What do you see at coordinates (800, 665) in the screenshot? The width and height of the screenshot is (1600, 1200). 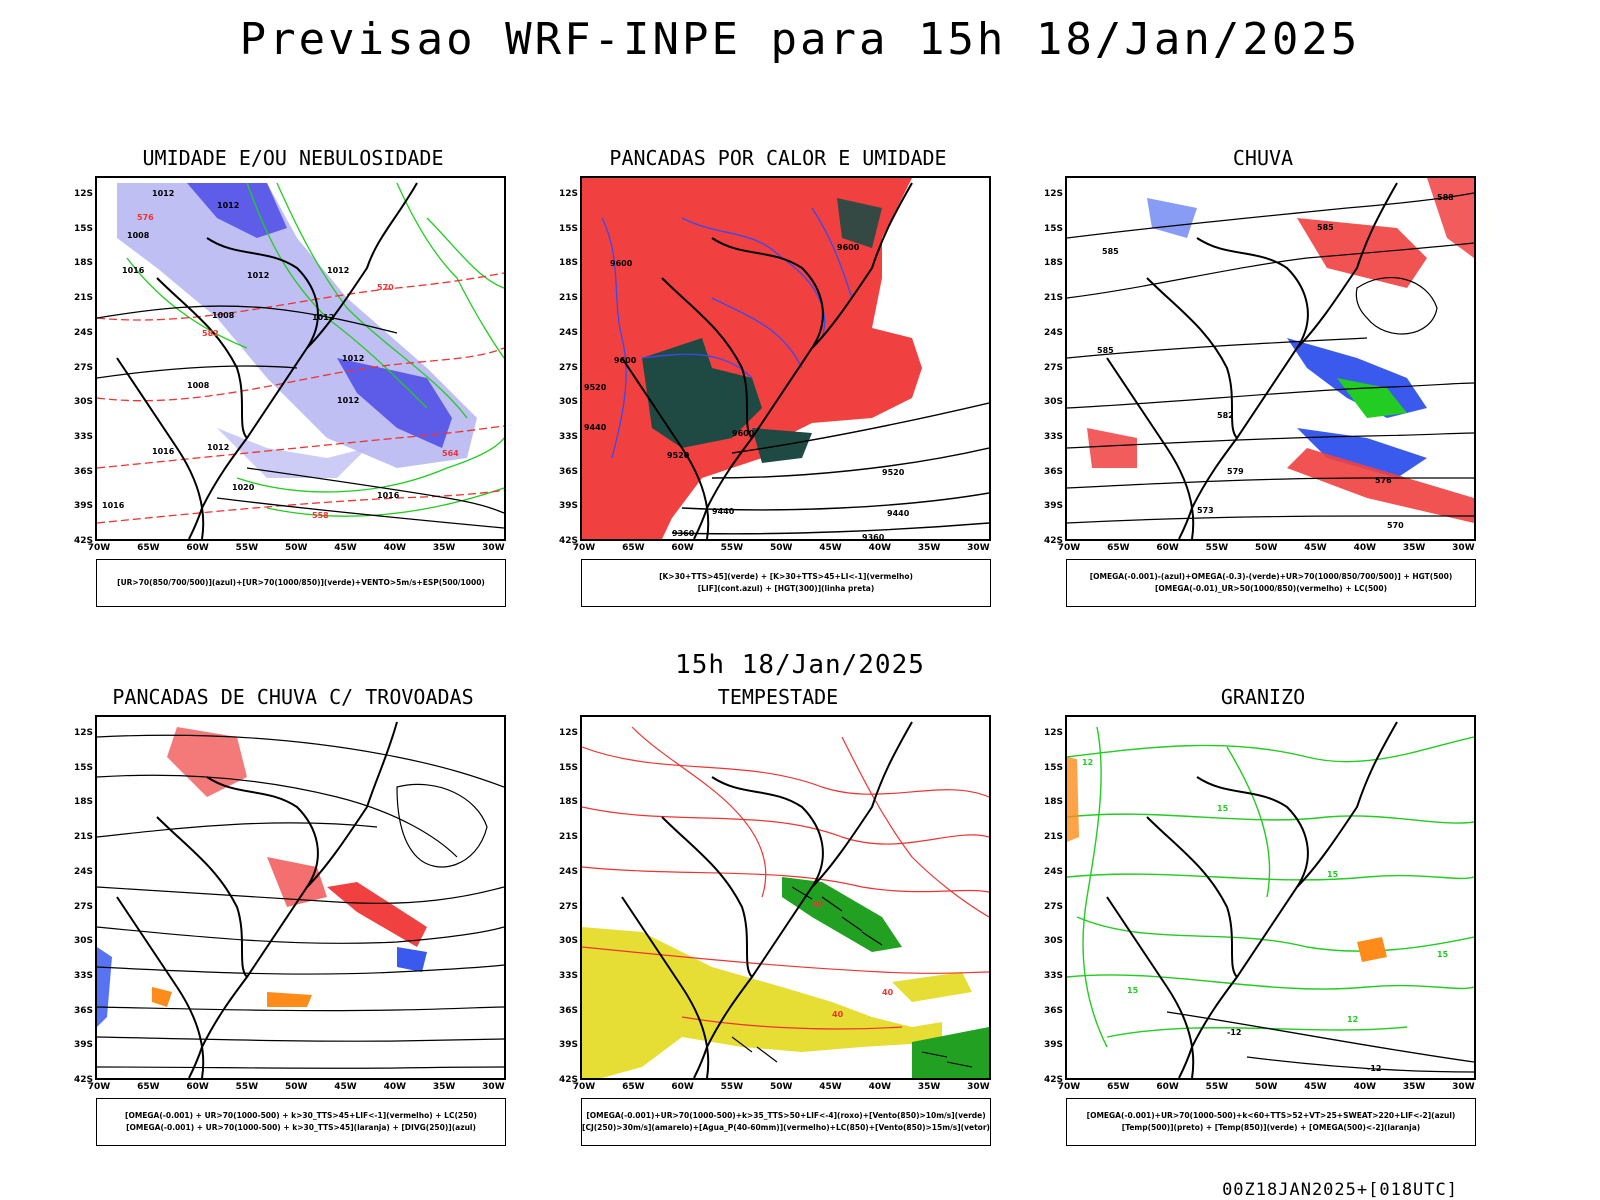 I see `forecast-time-label: 15h 18/Jan/2025` at bounding box center [800, 665].